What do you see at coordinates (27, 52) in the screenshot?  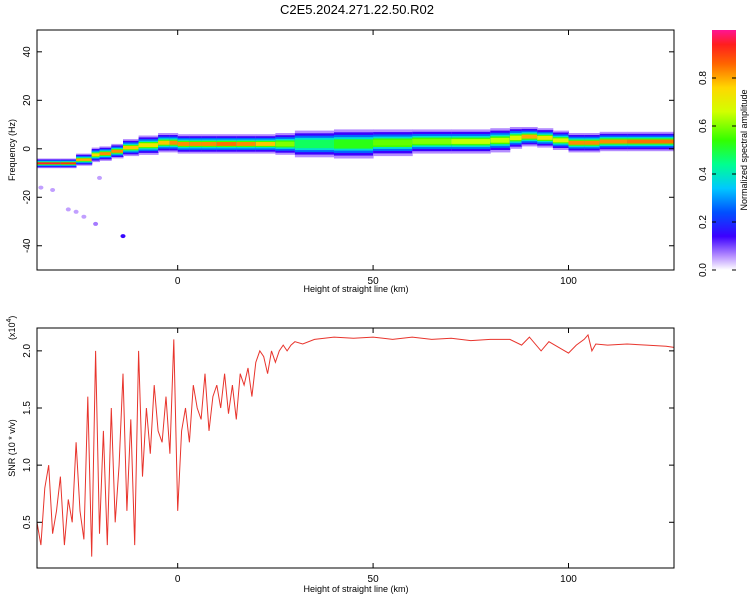 I see `y-tick-label: 40` at bounding box center [27, 52].